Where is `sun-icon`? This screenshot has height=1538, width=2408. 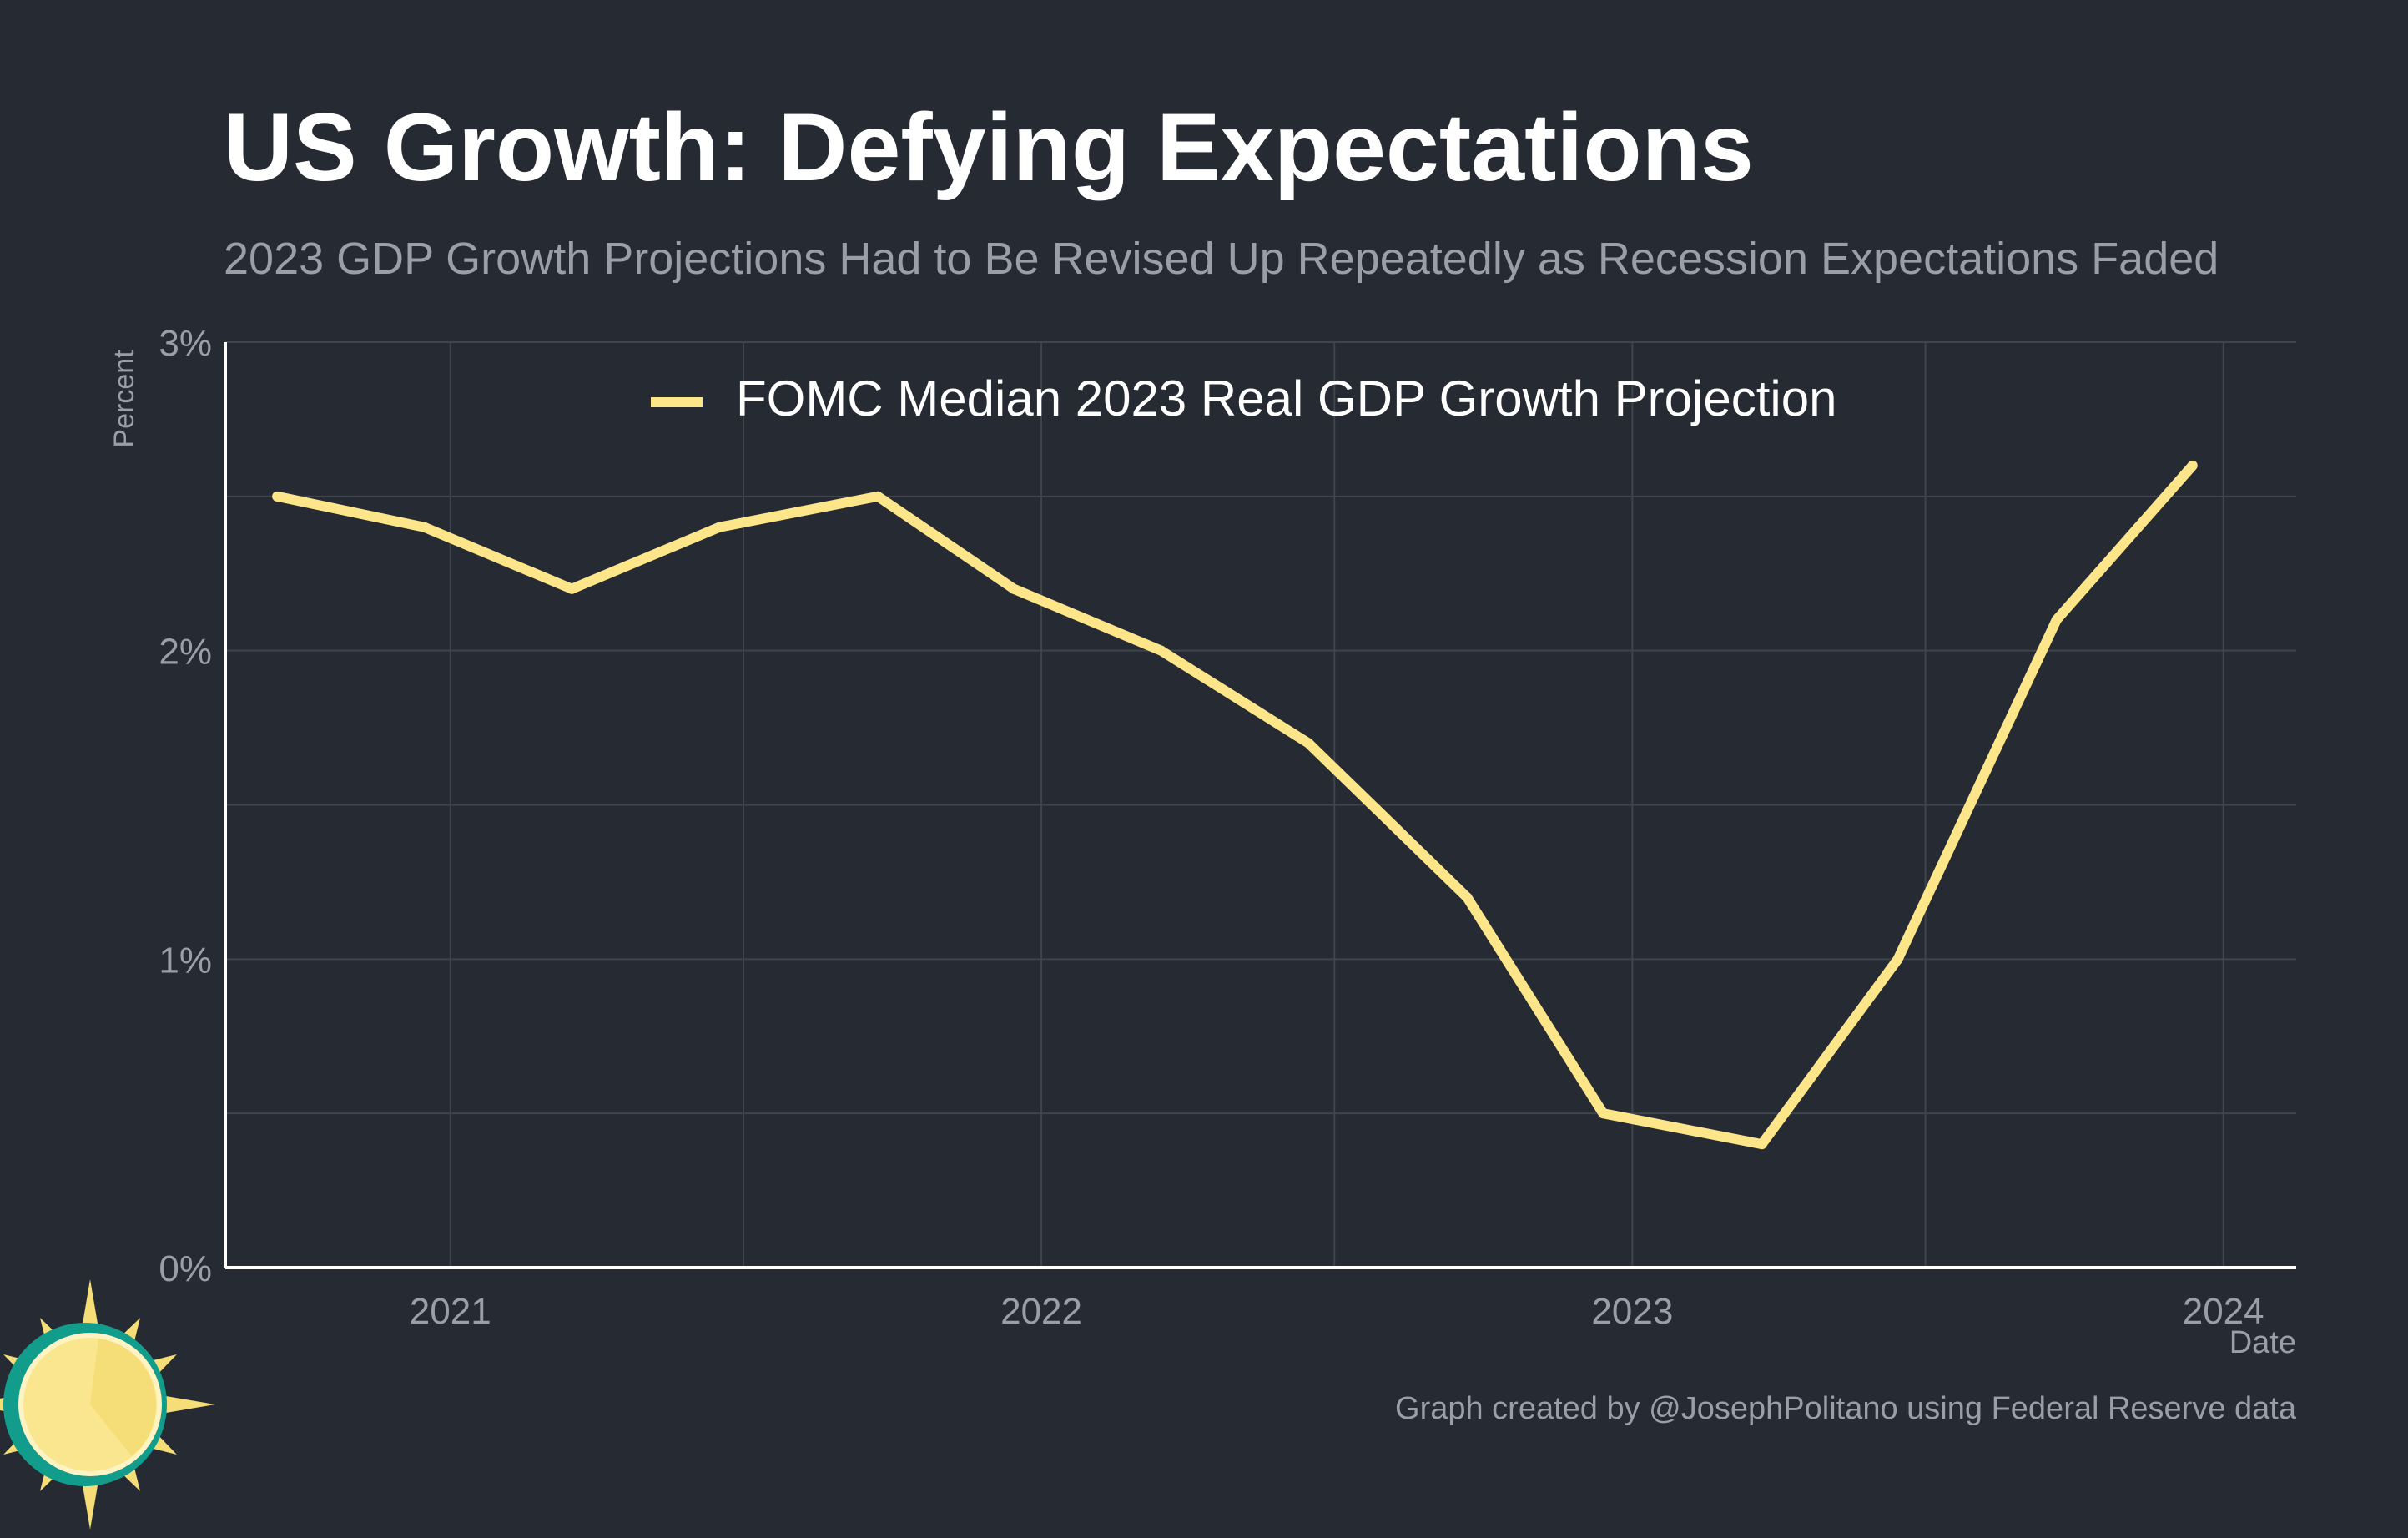
sun-icon is located at coordinates (107, 1404).